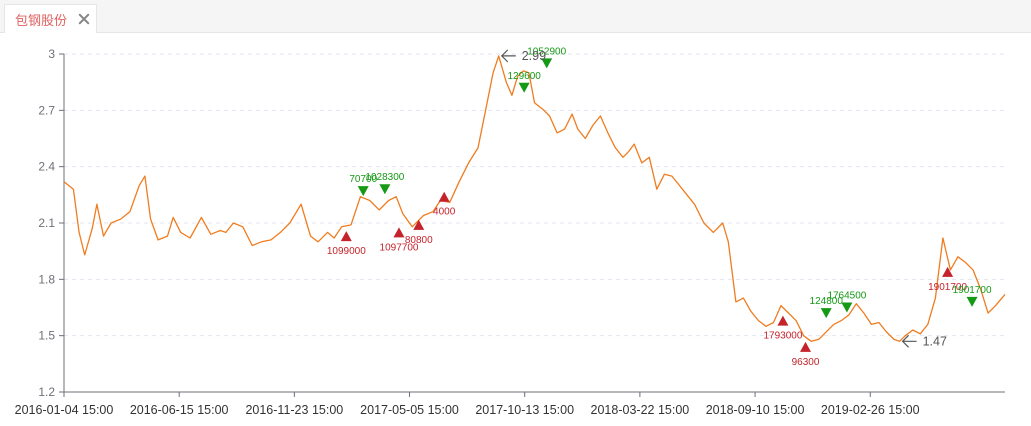  I want to click on buy-marker-label: 4000, so click(444, 212).